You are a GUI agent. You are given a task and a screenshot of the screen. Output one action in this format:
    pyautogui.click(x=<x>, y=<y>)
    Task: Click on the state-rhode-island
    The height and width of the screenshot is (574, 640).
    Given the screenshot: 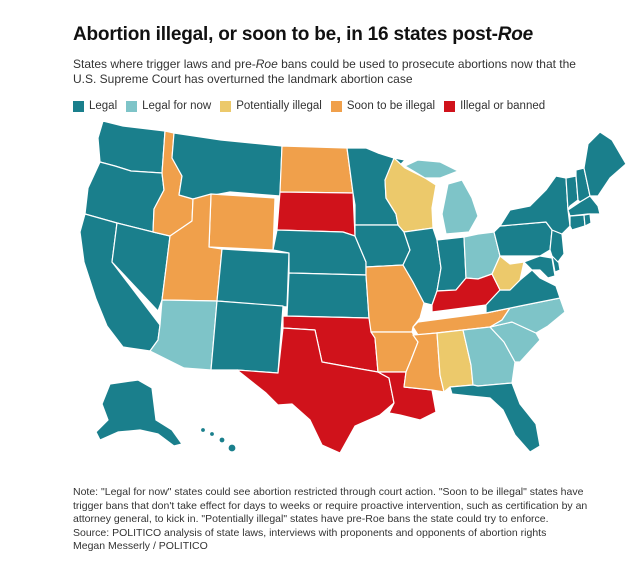 What is the action you would take?
    pyautogui.click(x=587, y=220)
    